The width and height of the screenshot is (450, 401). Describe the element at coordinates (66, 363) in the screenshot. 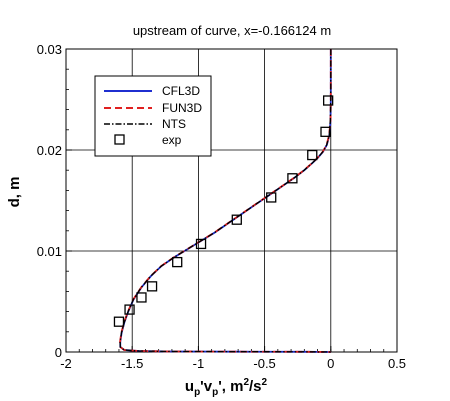

I see `x-tick-label: -2` at that location.